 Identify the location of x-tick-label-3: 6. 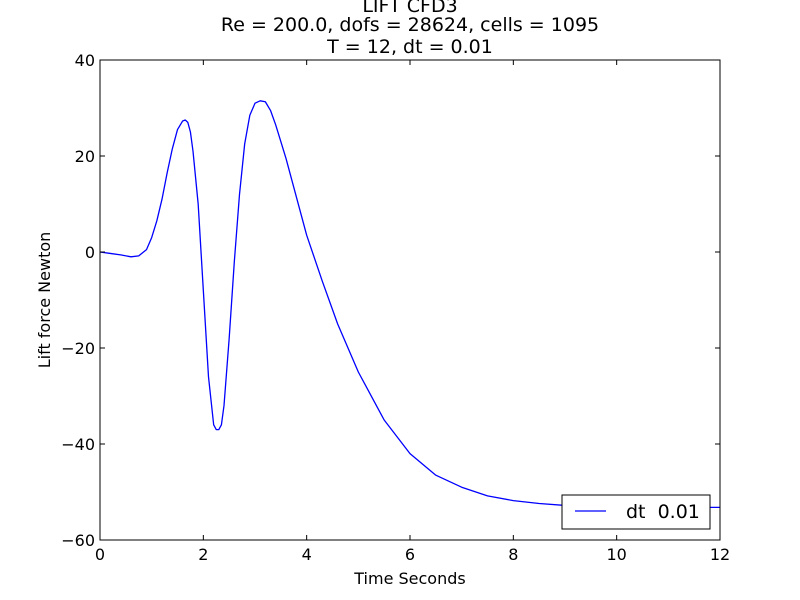
(410, 554).